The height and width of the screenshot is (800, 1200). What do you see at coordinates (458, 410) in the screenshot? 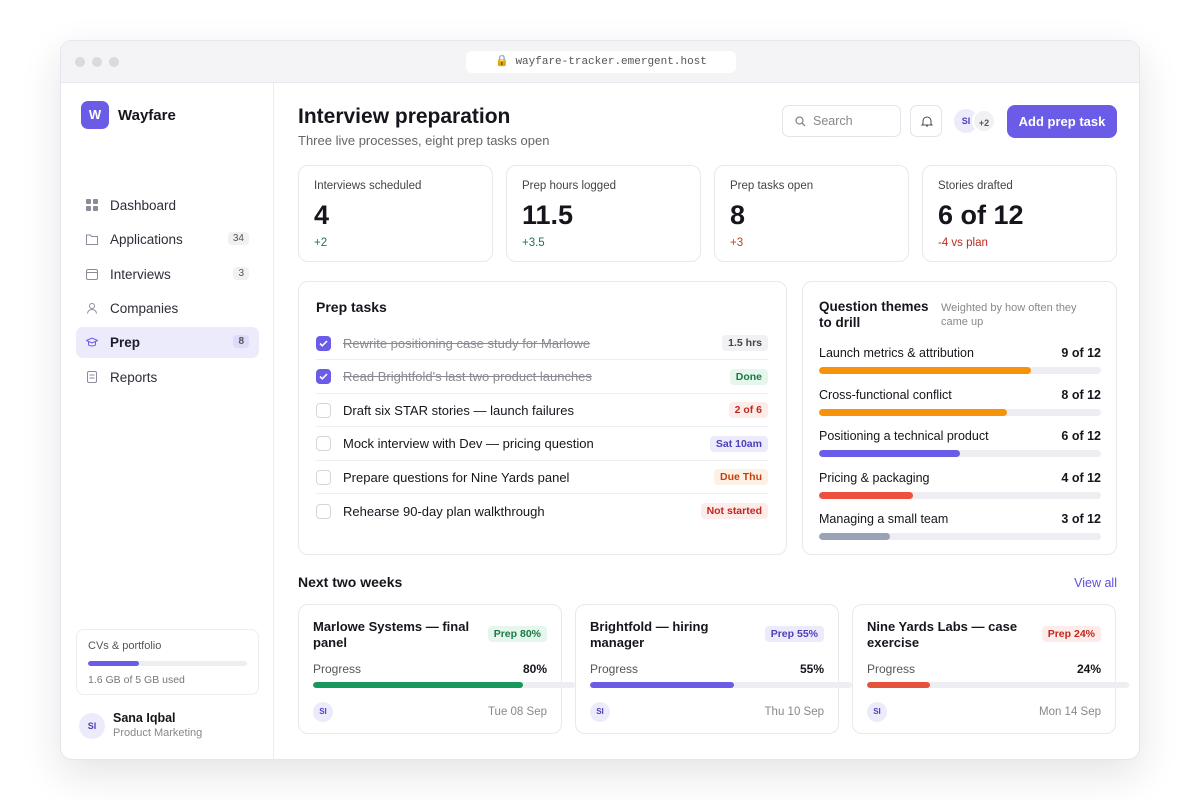
I see `task-text: Draft six STAR stories — launch failures` at bounding box center [458, 410].